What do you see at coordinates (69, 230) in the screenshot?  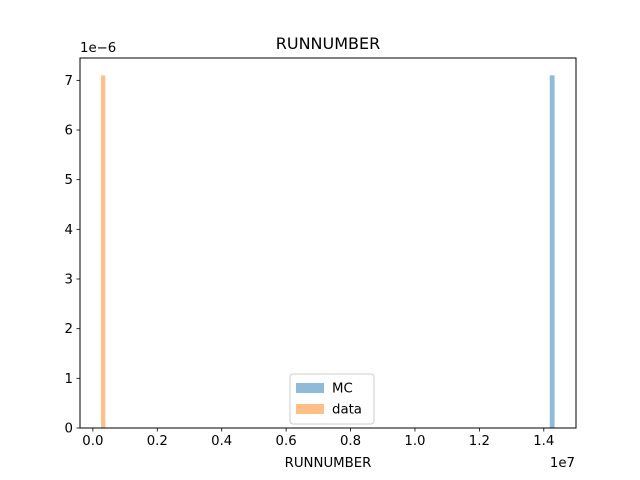 I see `y-tick-label: 4` at bounding box center [69, 230].